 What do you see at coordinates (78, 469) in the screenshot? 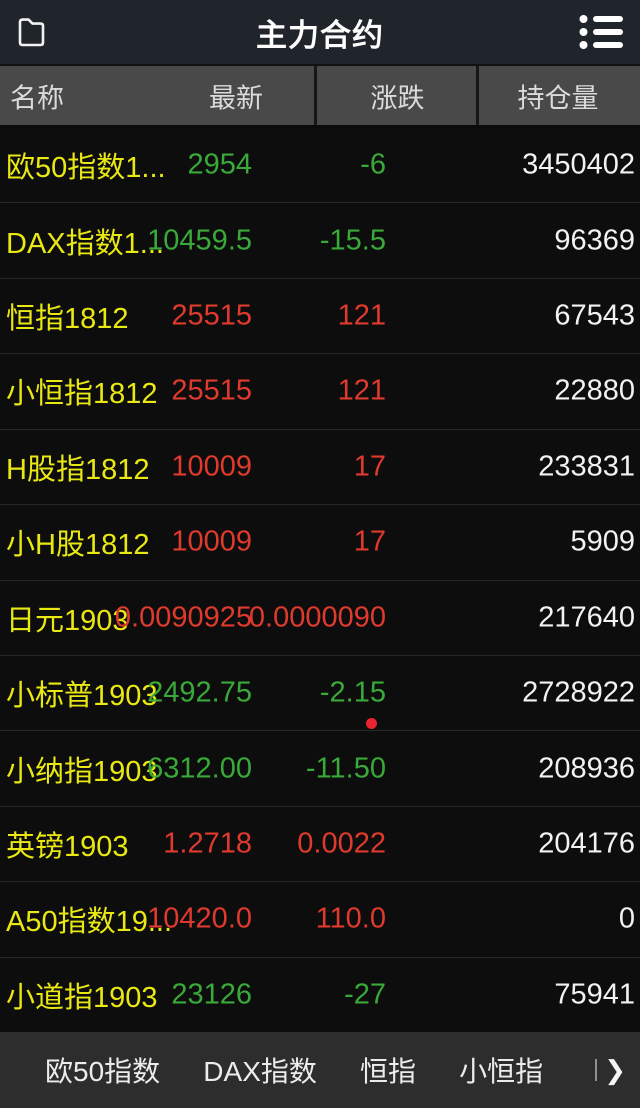
I see `contract-name: H股指1812` at bounding box center [78, 469].